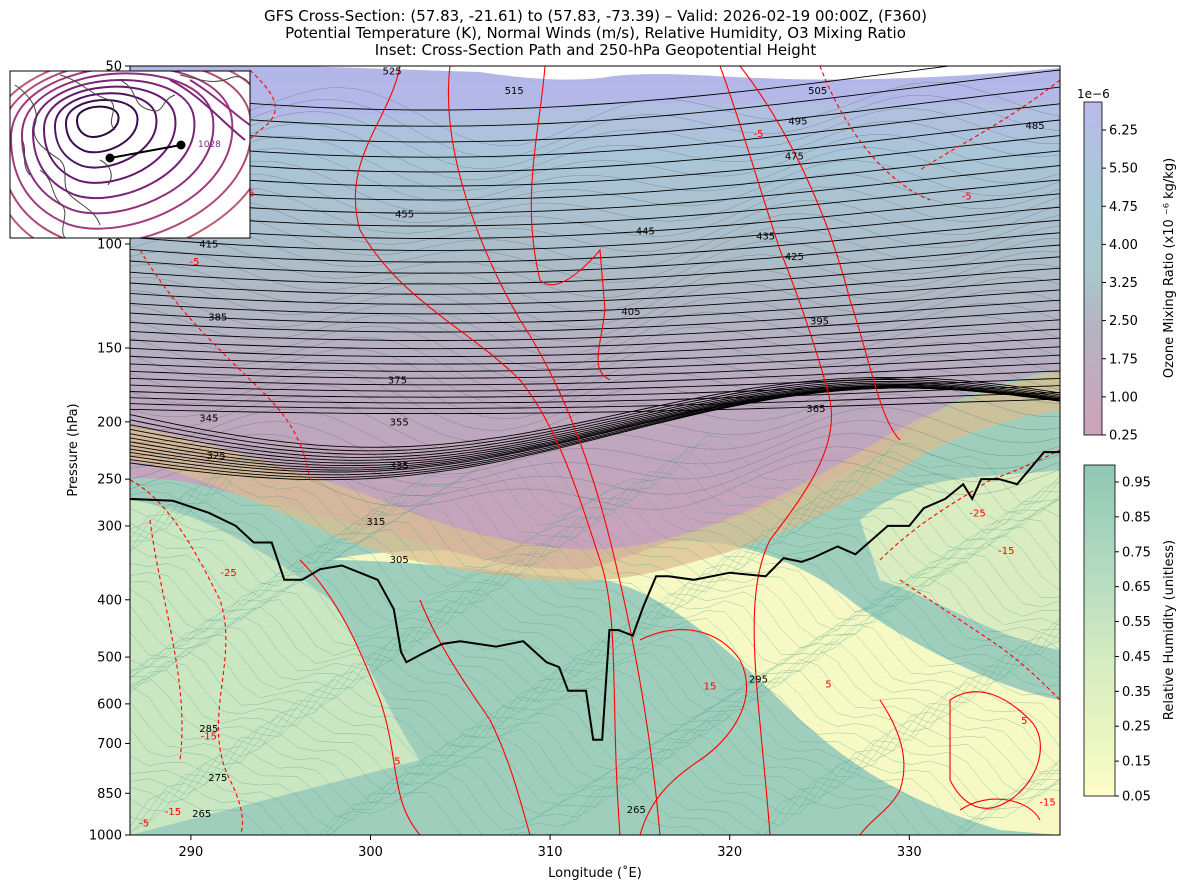 This screenshot has height=890, width=1191. Describe the element at coordinates (109, 526) in the screenshot. I see `y-tick-label: 300` at that location.